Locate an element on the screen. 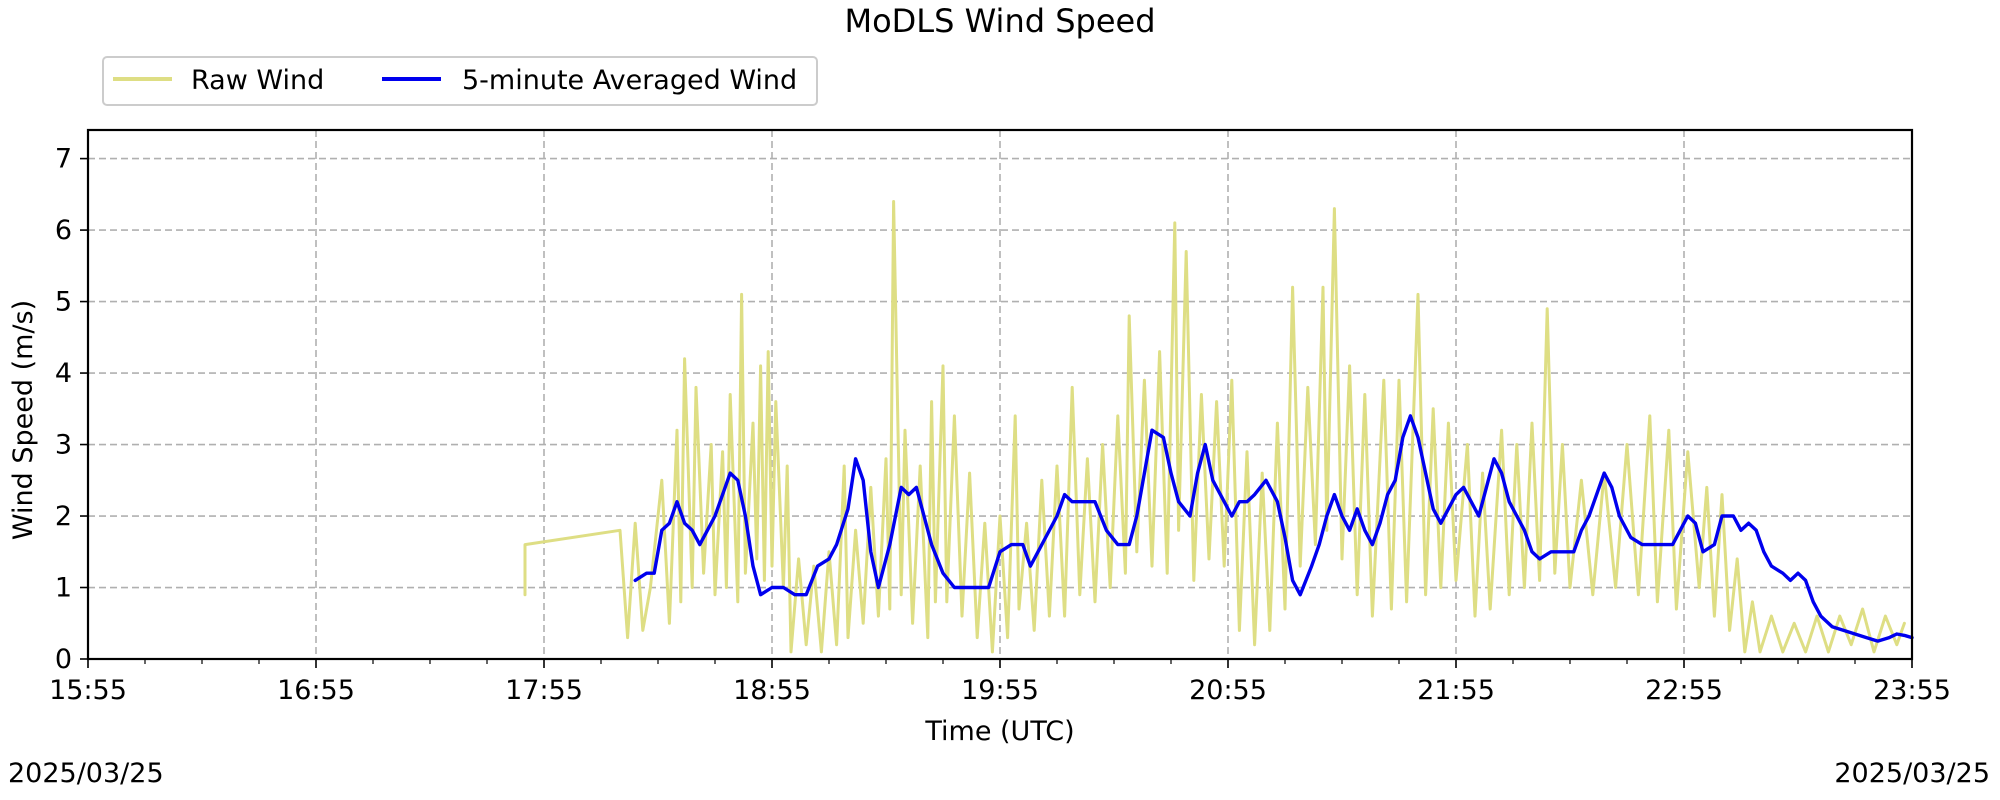 Image resolution: width=2000 pixels, height=800 pixels. chart-title: MoDLS Wind Speed is located at coordinates (999, 21).